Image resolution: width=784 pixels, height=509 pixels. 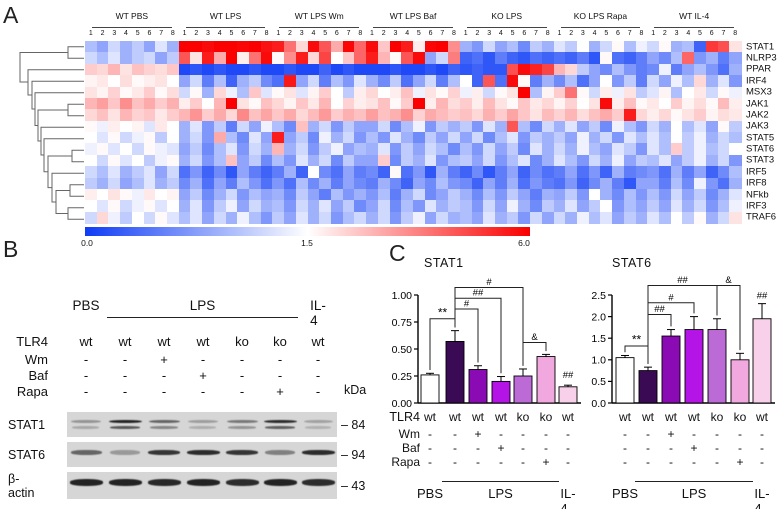 What do you see at coordinates (760, 47) in the screenshot?
I see `heatmap-gene-label: STAT1` at bounding box center [760, 47].